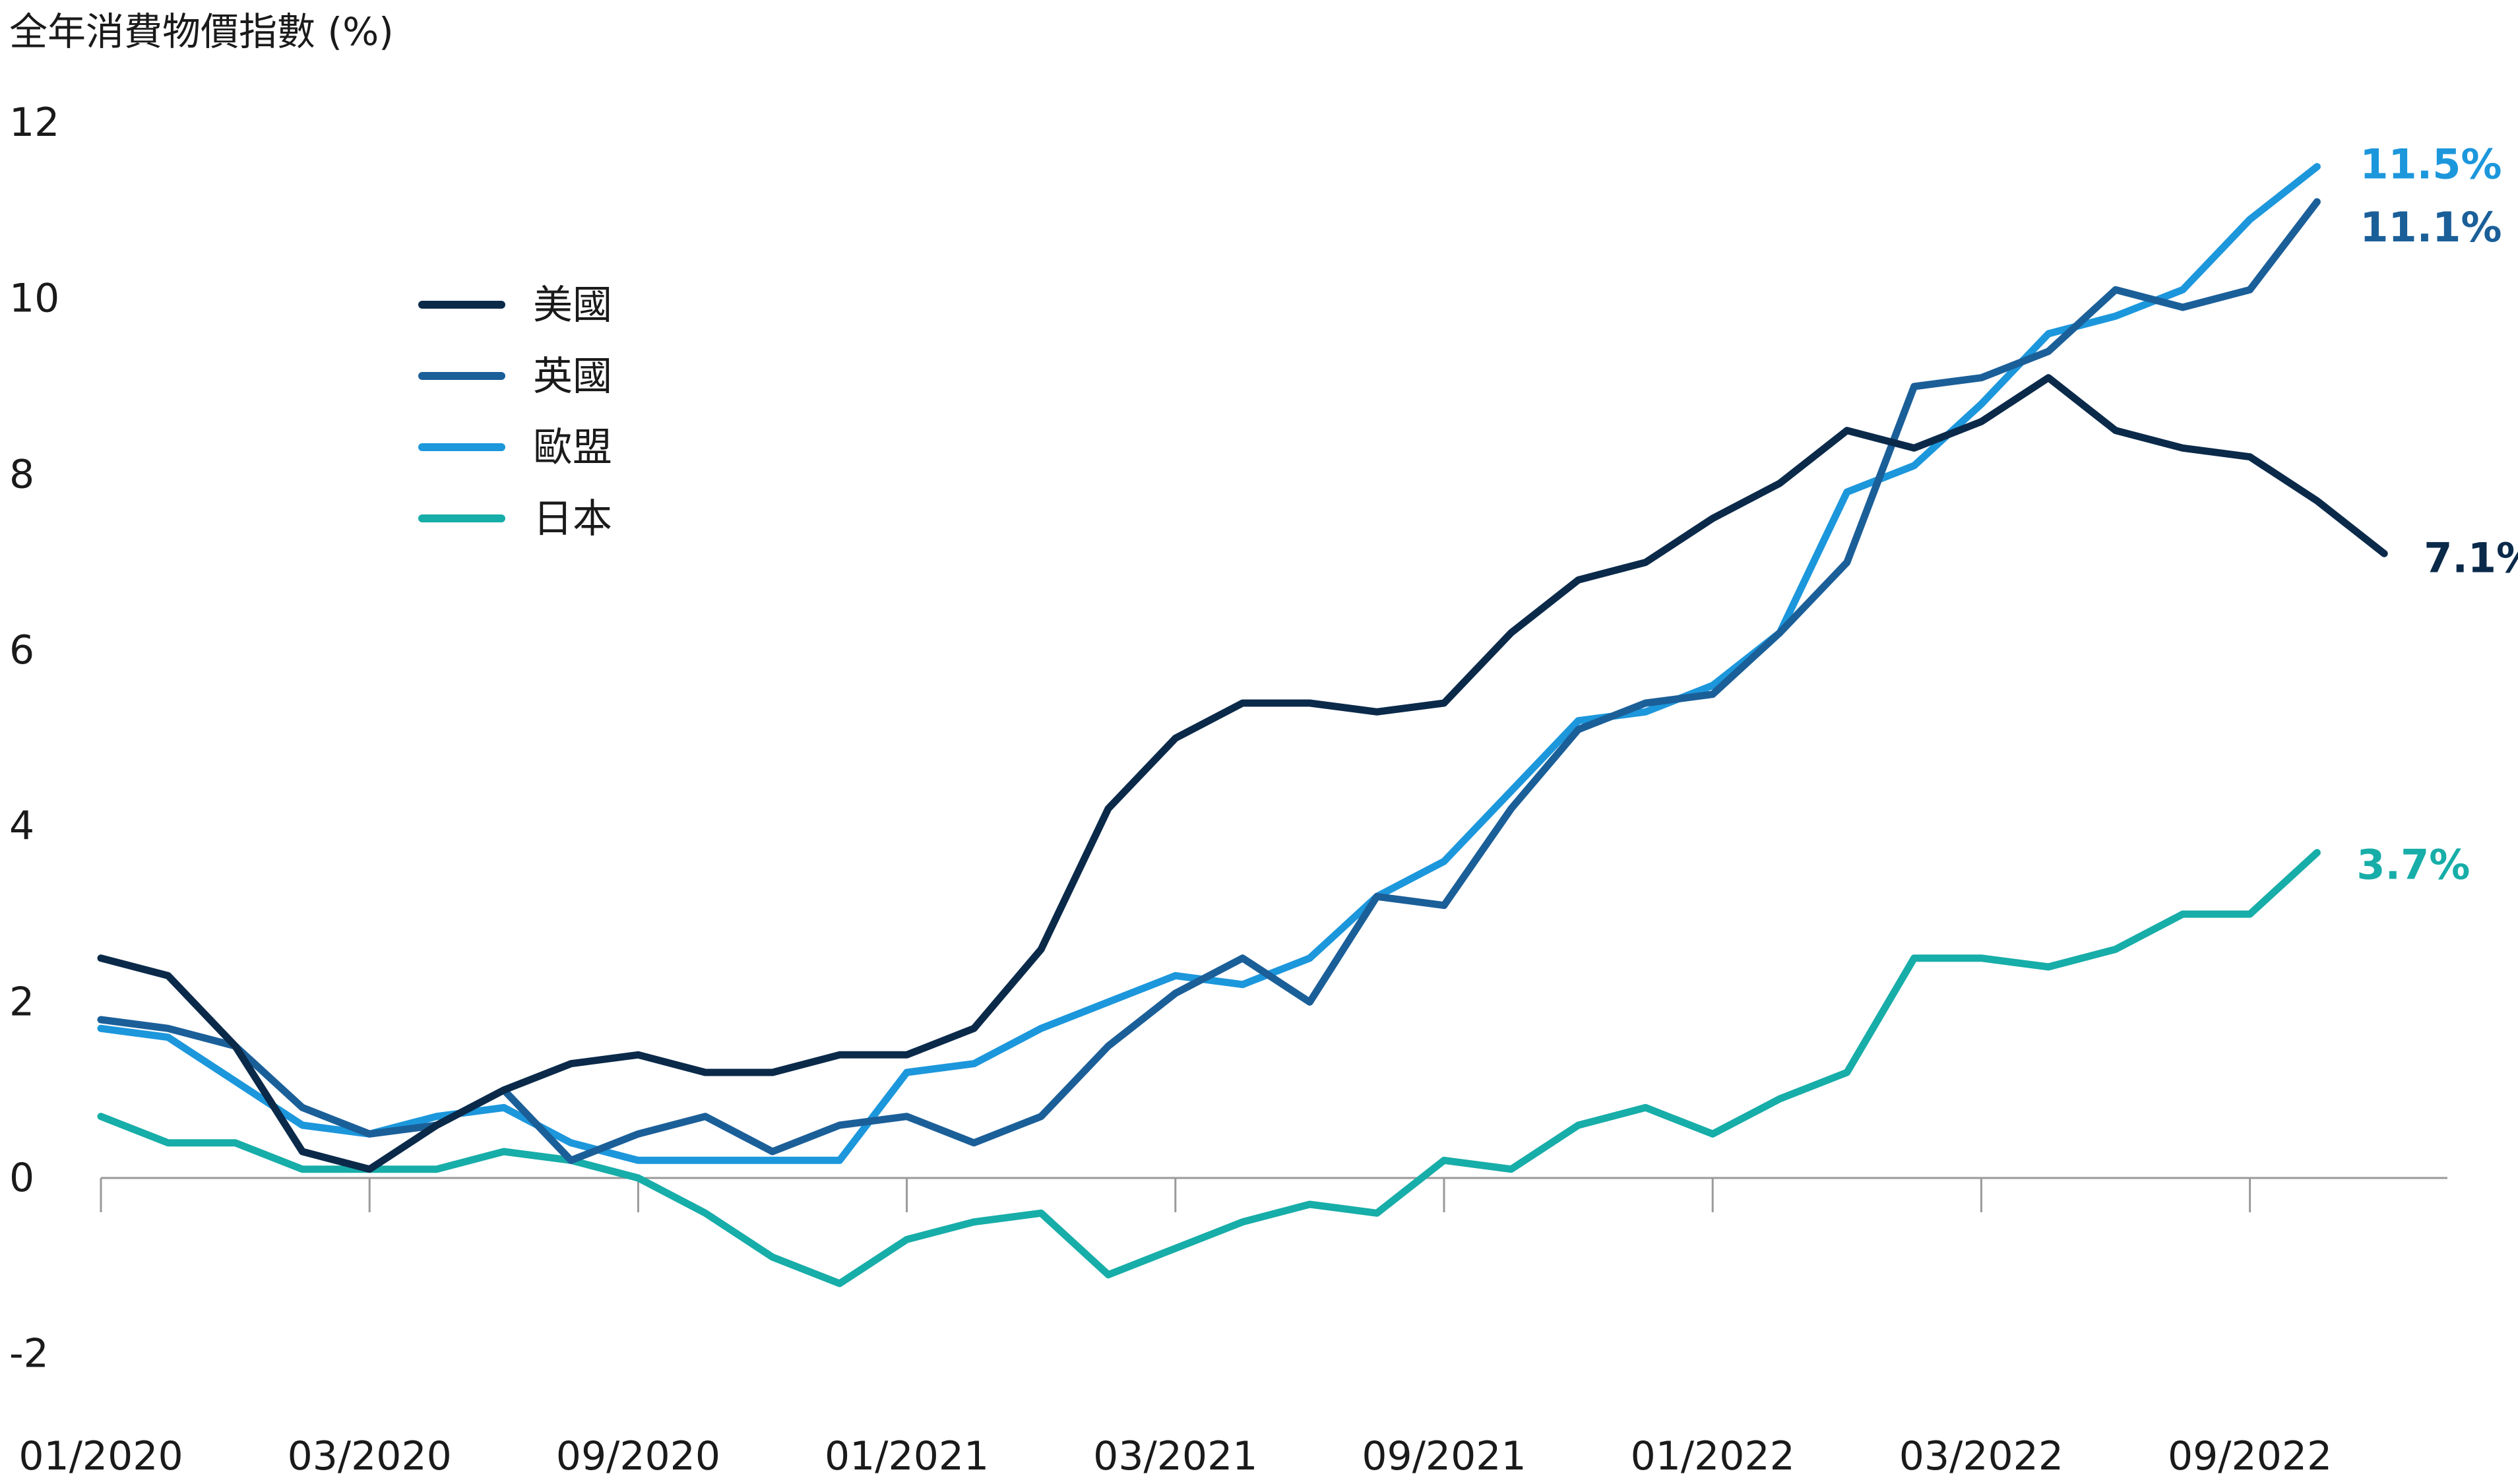 The width and height of the screenshot is (2518, 1484). Describe the element at coordinates (2431, 227) in the screenshot. I see `end-label-1: 11.1%` at that location.